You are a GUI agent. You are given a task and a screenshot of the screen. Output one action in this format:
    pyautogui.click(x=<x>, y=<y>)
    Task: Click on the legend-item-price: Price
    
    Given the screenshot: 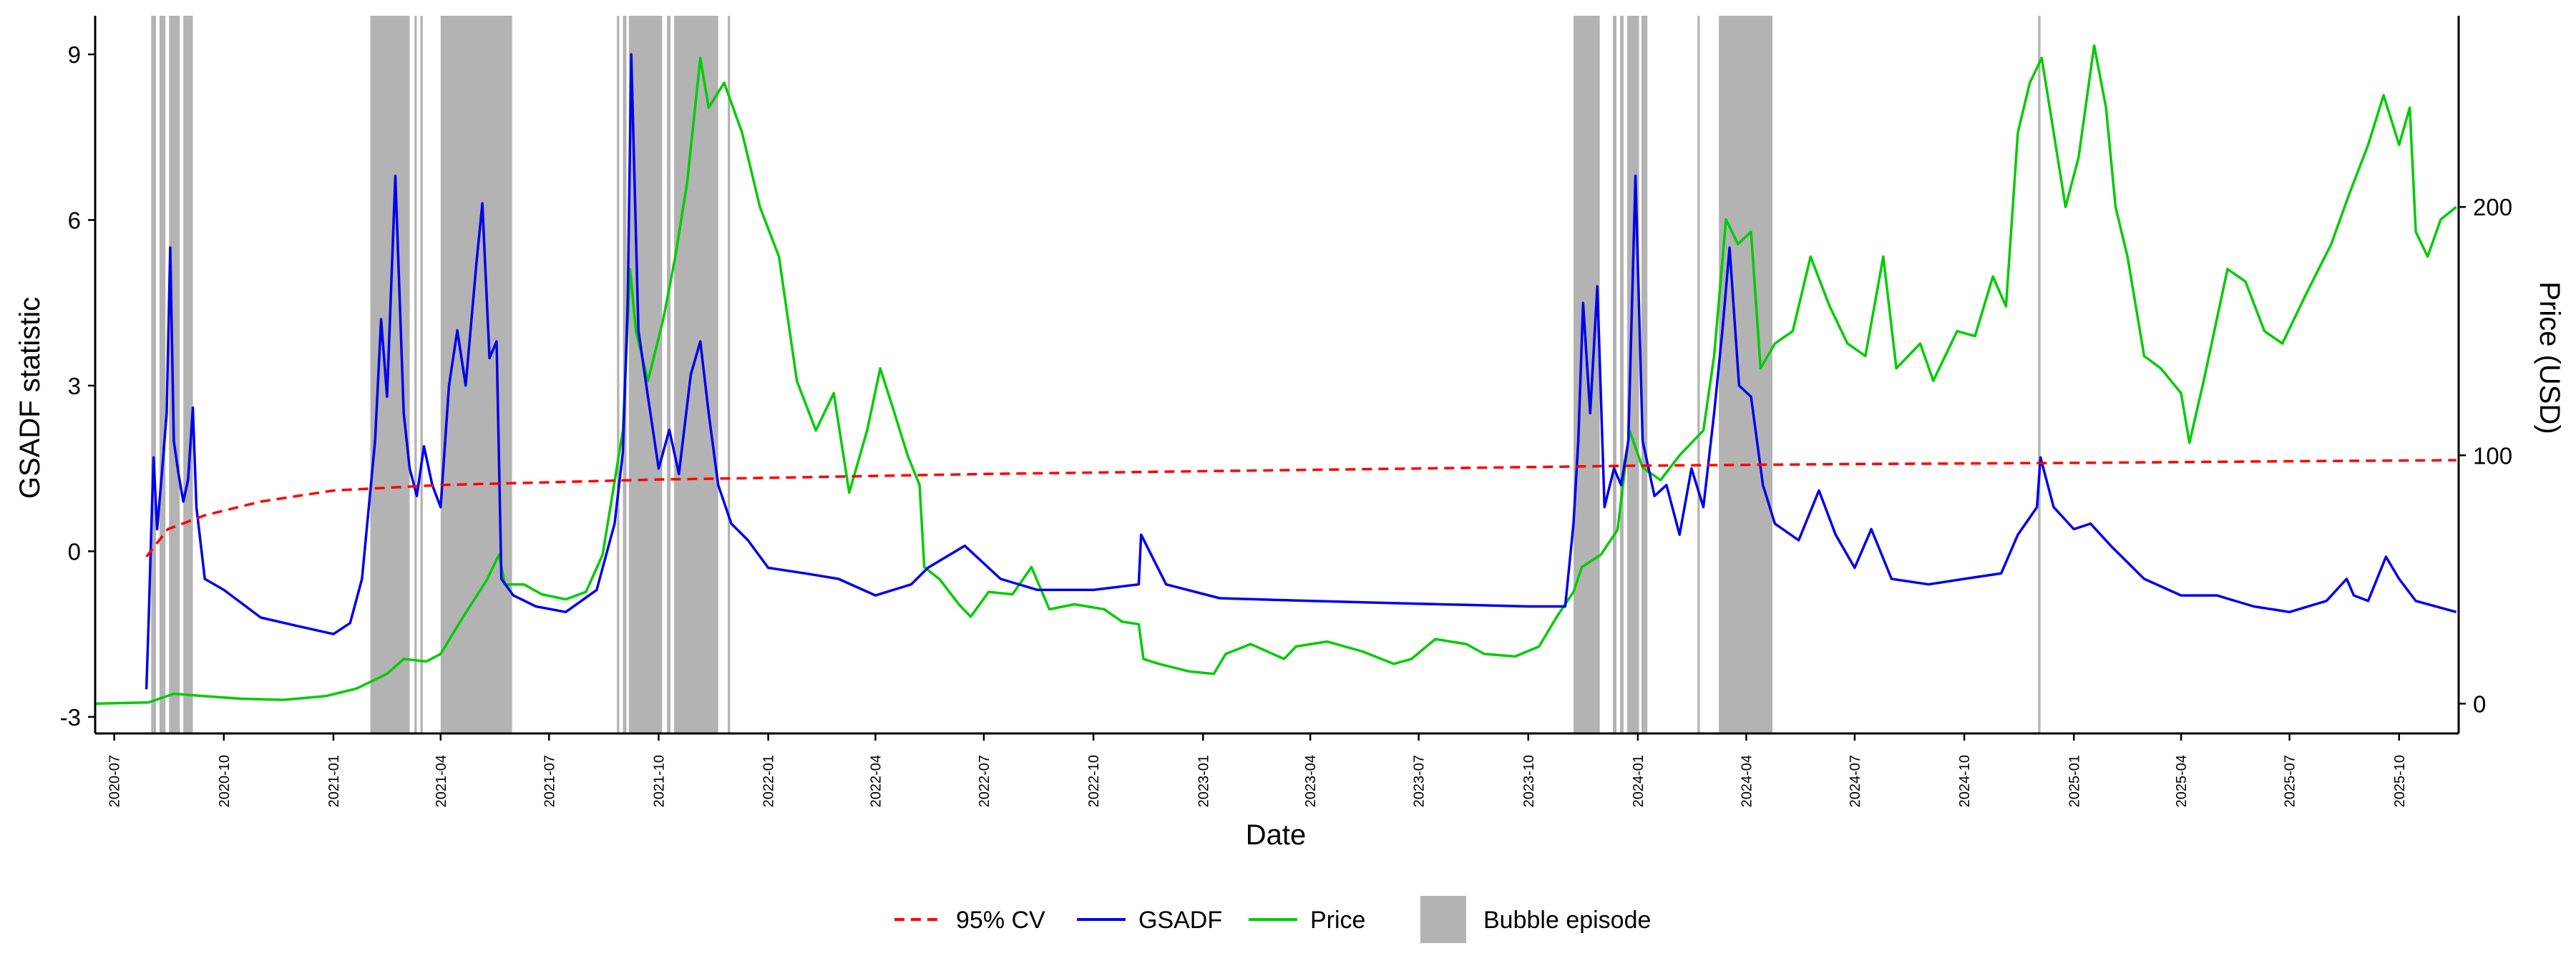 What is the action you would take?
    pyautogui.click(x=1307, y=920)
    